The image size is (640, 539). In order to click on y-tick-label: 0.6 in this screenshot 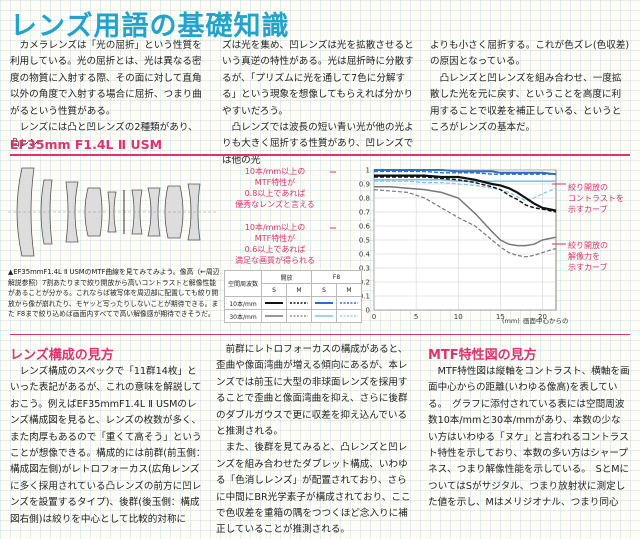, I will do `click(365, 227)`.